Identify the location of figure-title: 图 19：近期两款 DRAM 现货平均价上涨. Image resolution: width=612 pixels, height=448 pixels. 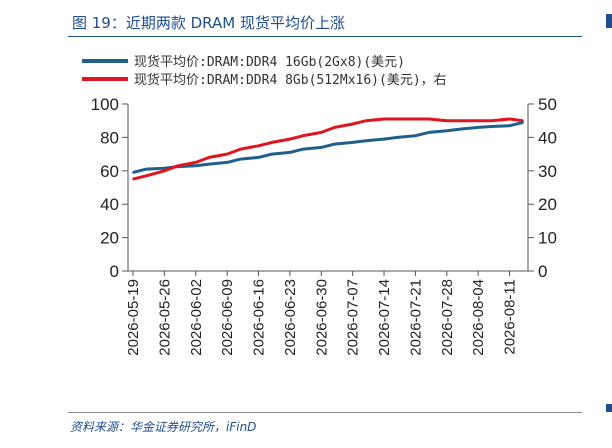
(208, 23).